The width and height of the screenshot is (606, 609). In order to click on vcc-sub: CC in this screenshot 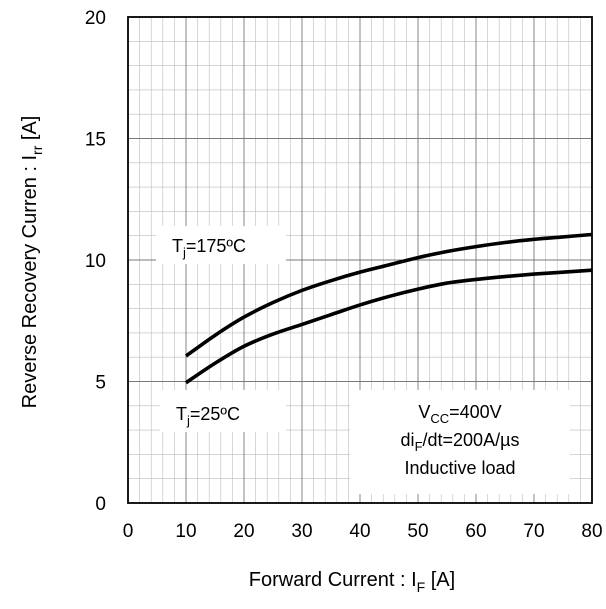, I will do `click(439, 418)`.